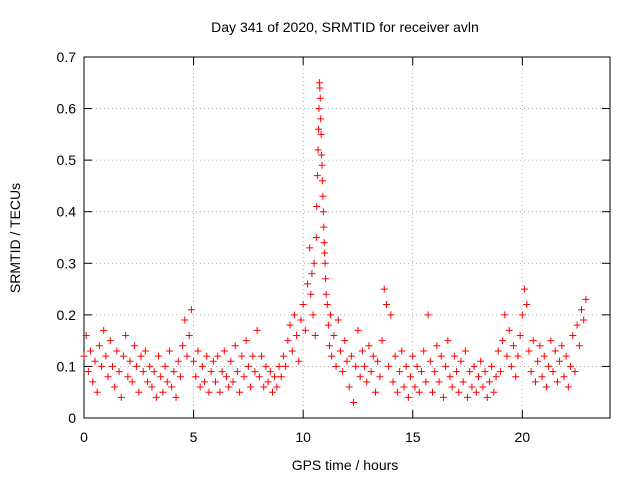  What do you see at coordinates (345, 465) in the screenshot?
I see `x-axis-label: GPS time / hours` at bounding box center [345, 465].